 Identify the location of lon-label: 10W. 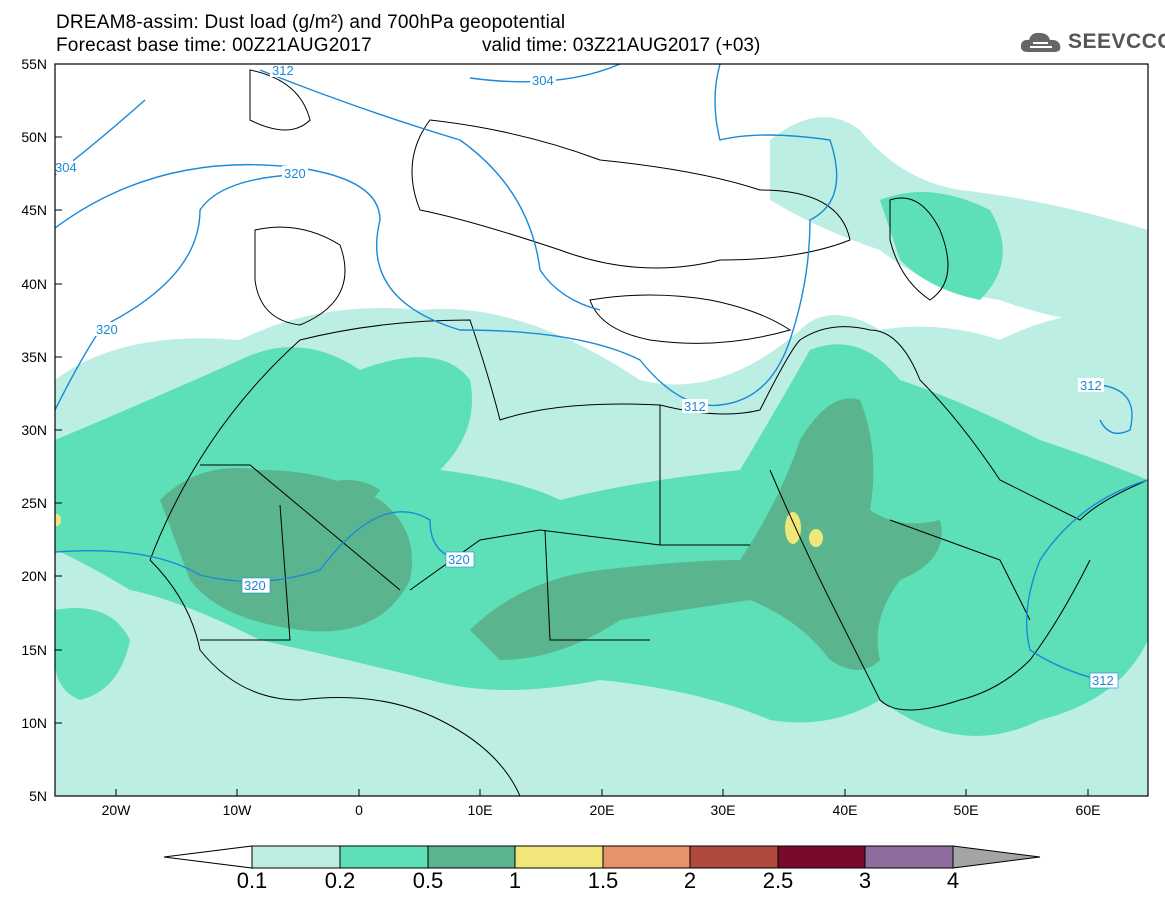
(238, 810).